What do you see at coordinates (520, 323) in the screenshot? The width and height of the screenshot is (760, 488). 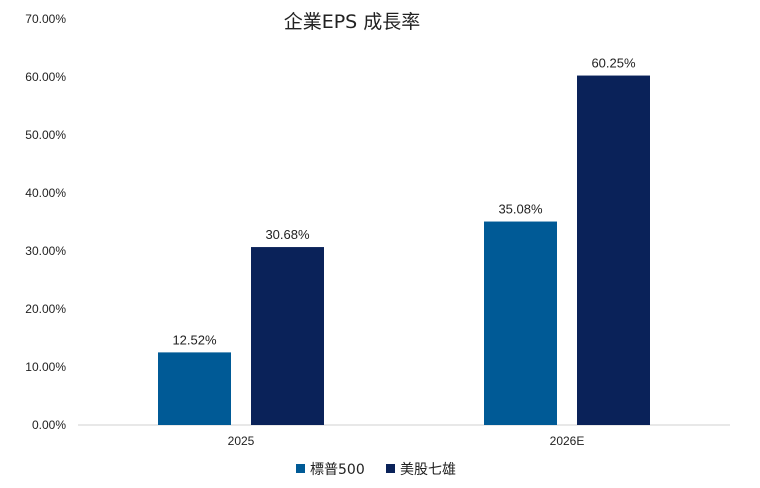 I see `bar-sp500-2026e` at bounding box center [520, 323].